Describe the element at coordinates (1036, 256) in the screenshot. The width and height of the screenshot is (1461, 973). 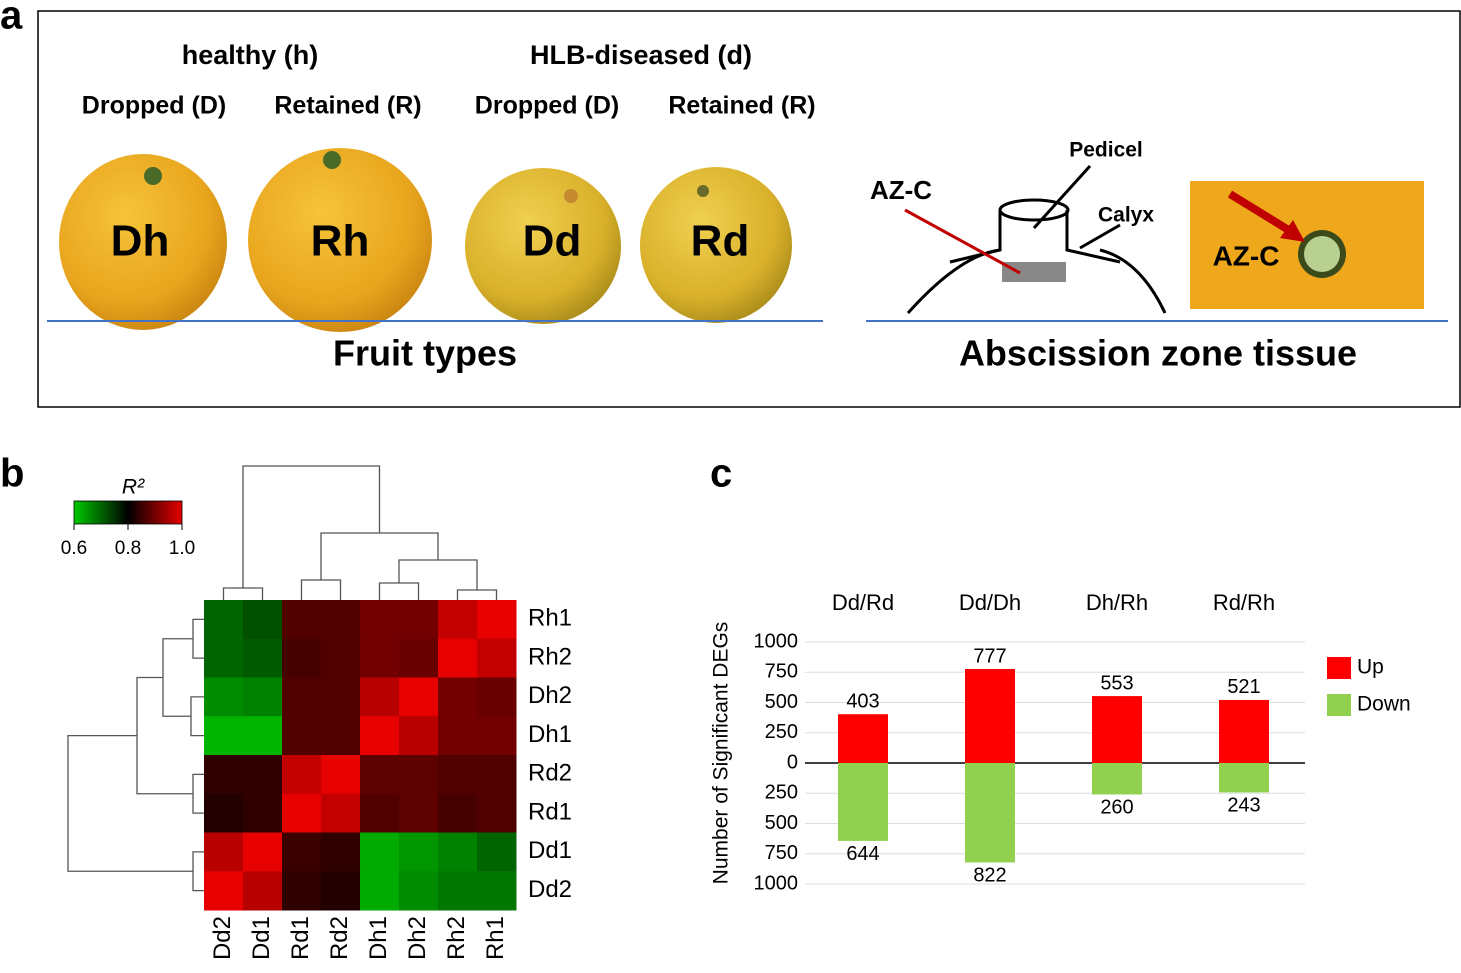
I see `az-diagram` at that location.